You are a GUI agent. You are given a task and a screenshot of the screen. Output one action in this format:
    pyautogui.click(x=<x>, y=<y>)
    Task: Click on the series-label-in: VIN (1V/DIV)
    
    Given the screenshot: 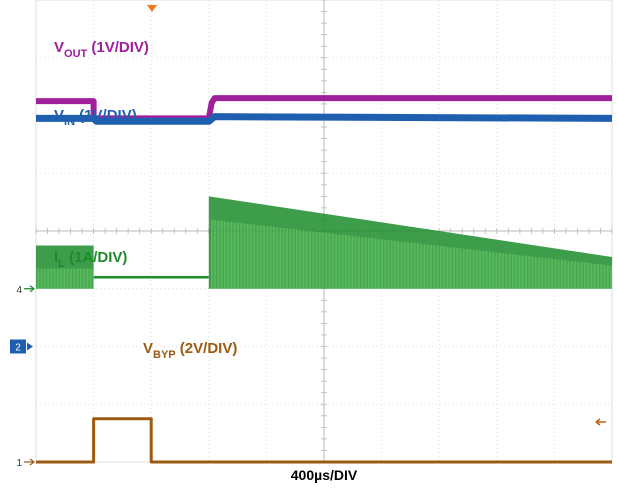 What is the action you would take?
    pyautogui.click(x=95, y=117)
    